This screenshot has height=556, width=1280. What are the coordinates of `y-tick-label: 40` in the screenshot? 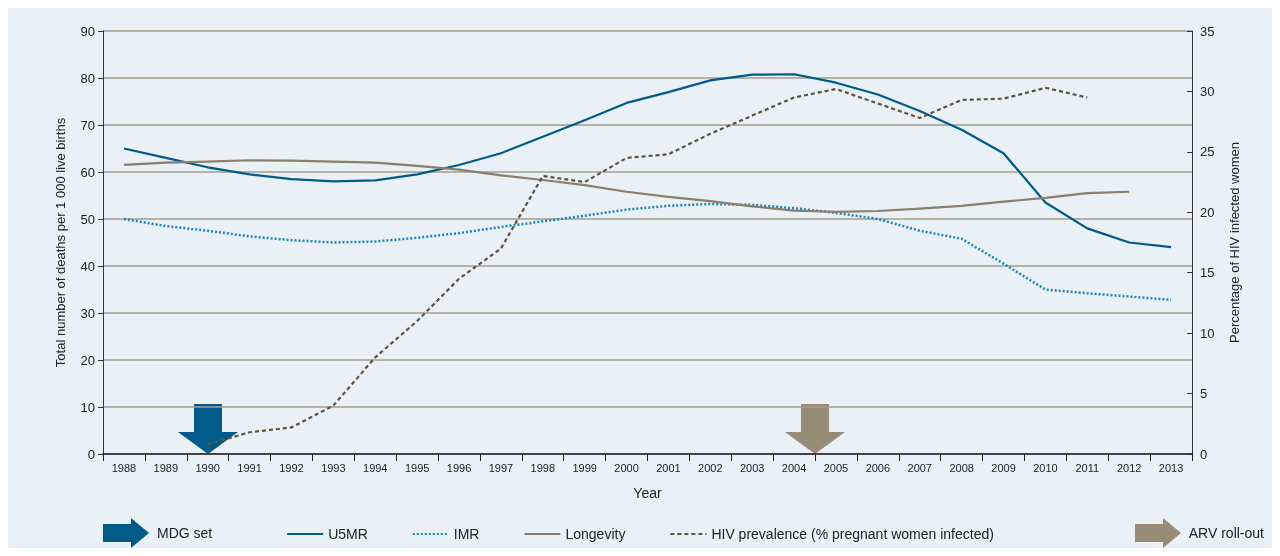 It's located at (87, 266).